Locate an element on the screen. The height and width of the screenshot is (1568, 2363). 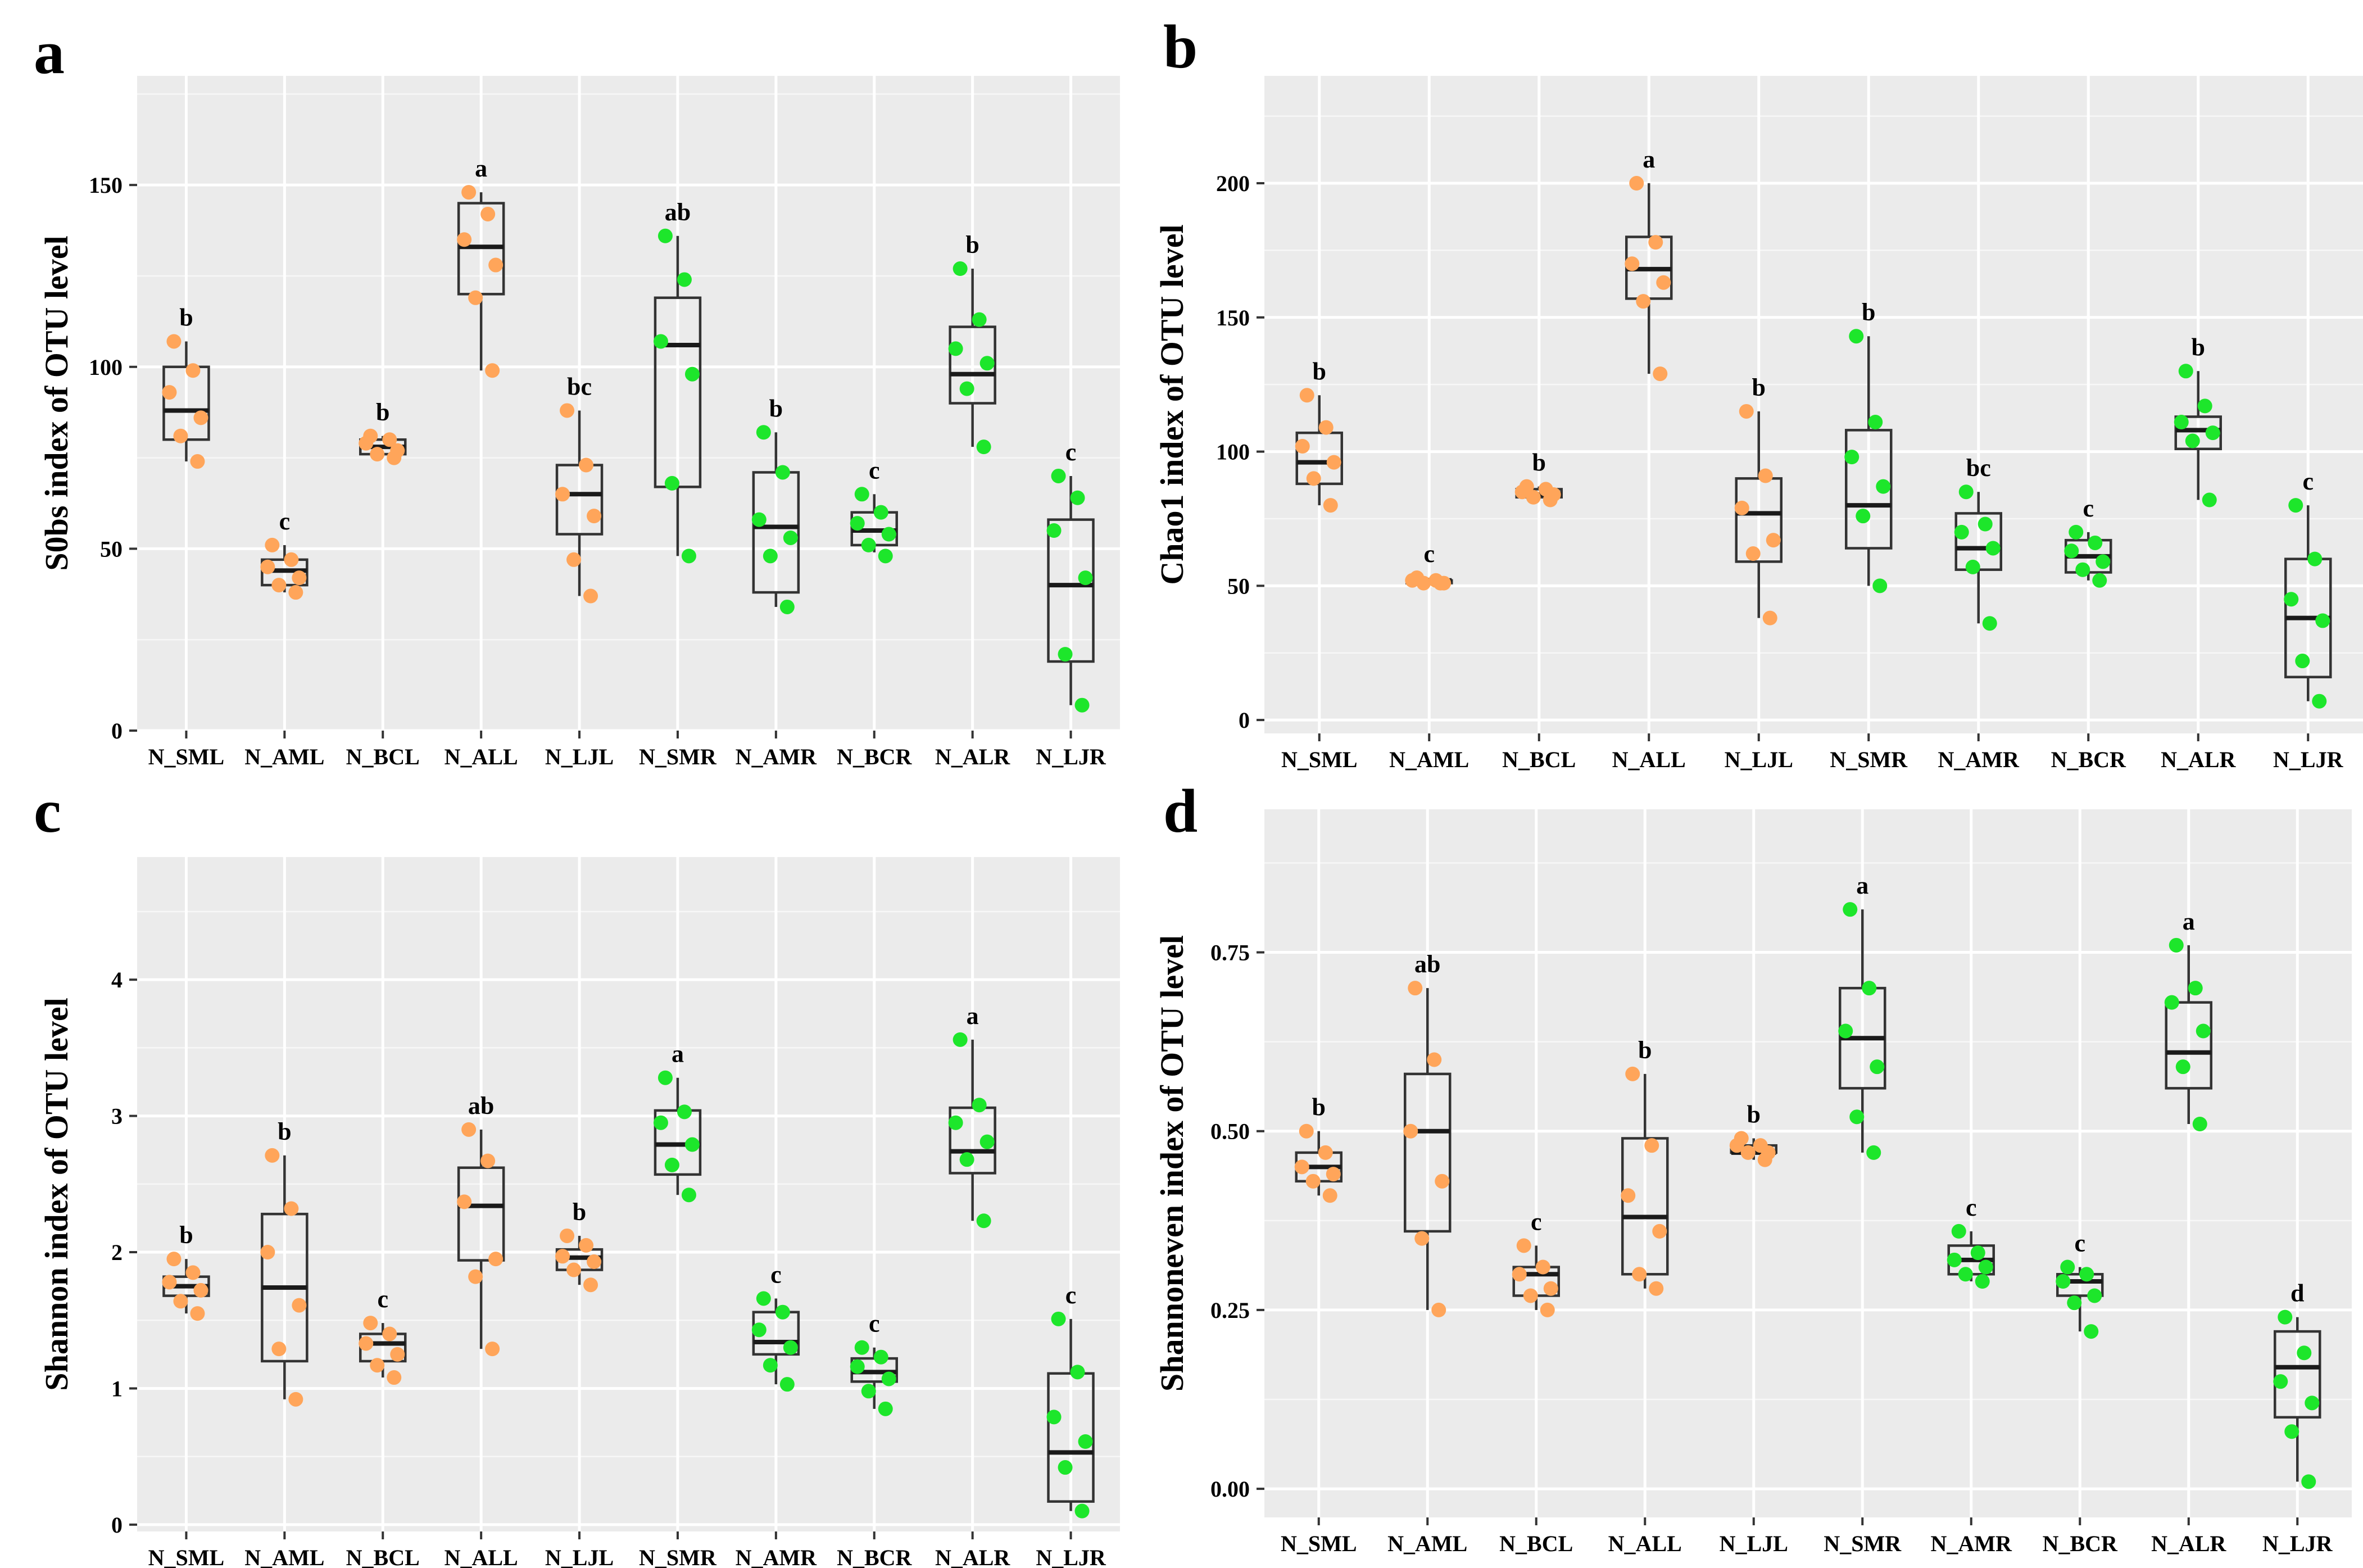
y-axis-title: Shannon index of OTU level is located at coordinates (56, 1194).